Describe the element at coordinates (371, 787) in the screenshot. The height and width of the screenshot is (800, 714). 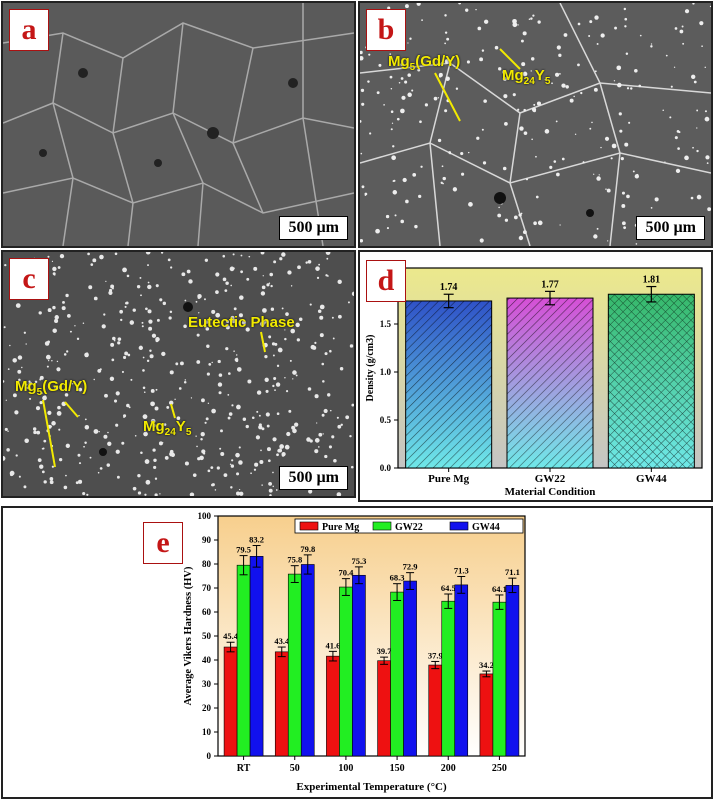
I see `x-axis-label: Experimental Temperature (°C)` at that location.